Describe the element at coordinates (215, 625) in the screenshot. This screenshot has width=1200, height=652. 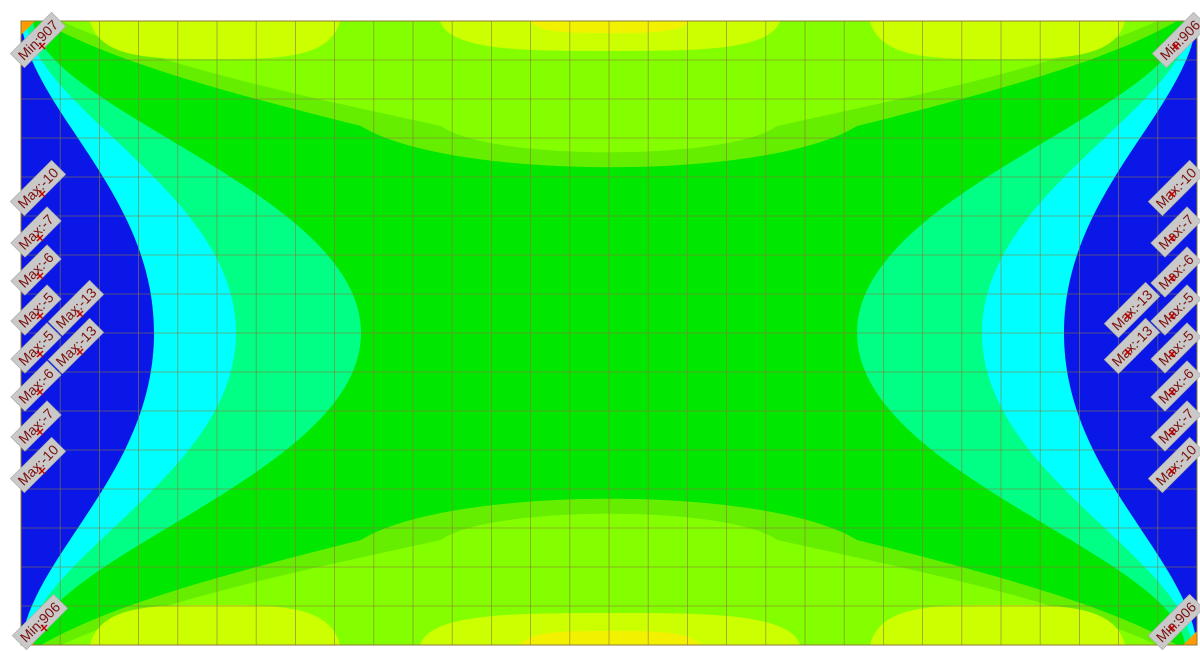
I see `edge-patch-bottom-left` at that location.